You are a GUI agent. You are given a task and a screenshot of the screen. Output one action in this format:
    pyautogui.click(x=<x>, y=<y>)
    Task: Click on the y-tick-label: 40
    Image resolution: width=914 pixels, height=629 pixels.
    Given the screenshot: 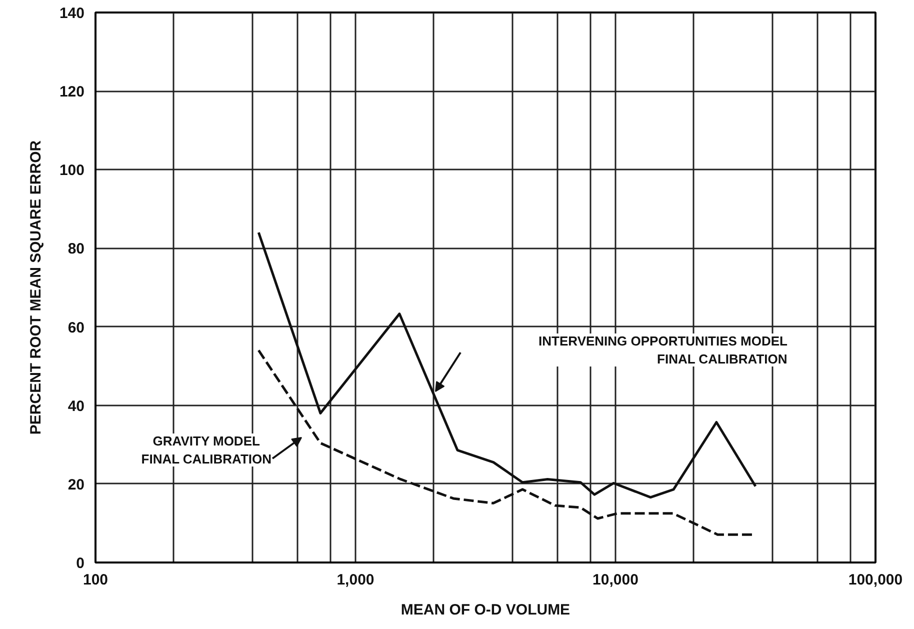 What is the action you would take?
    pyautogui.click(x=76, y=406)
    